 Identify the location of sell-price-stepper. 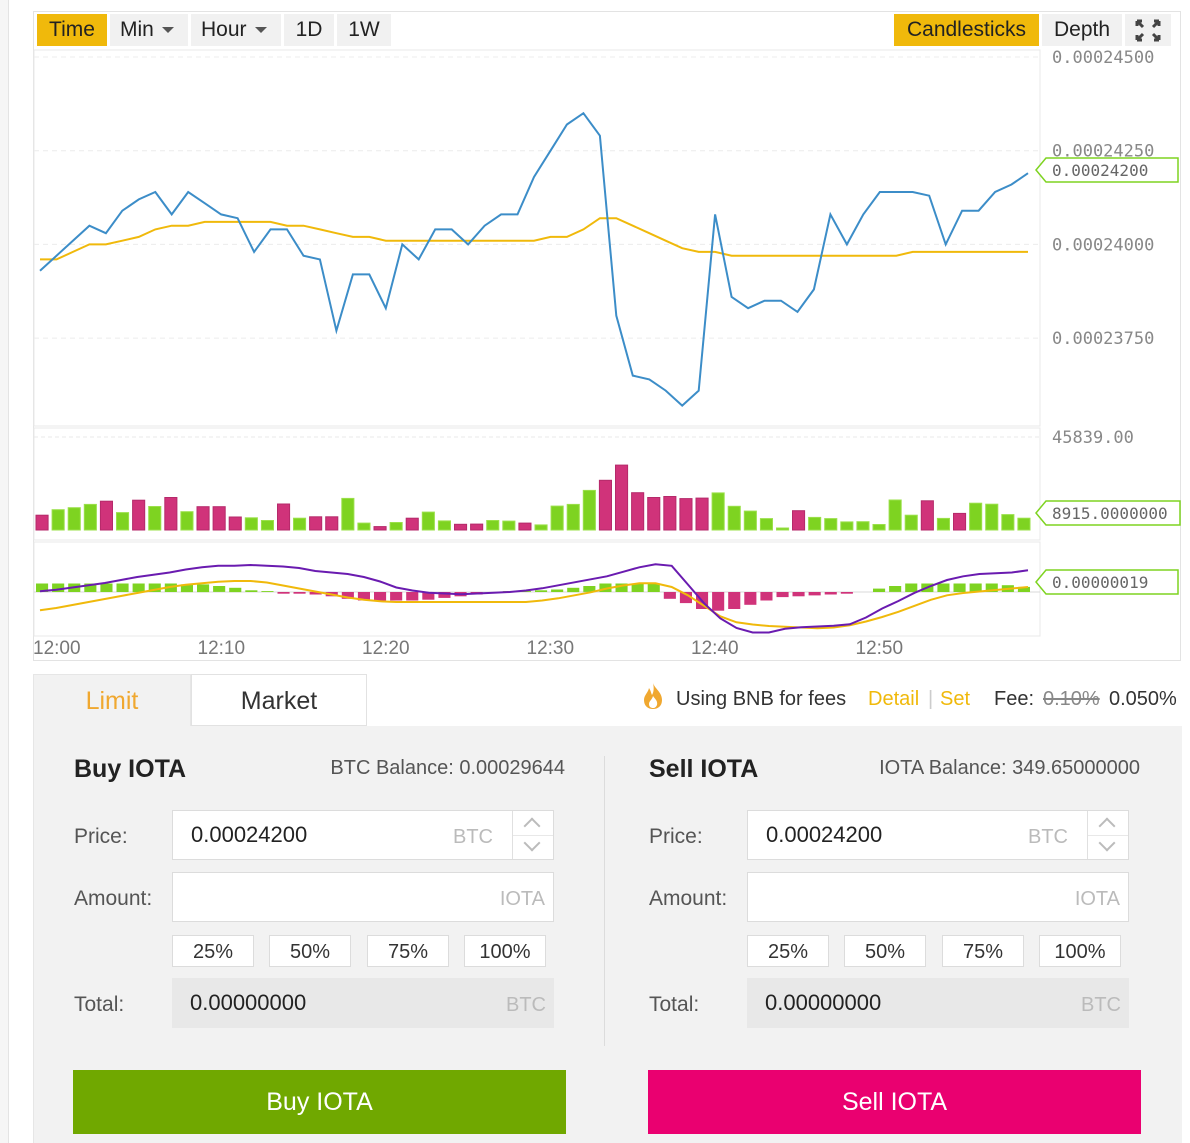
(1107, 835).